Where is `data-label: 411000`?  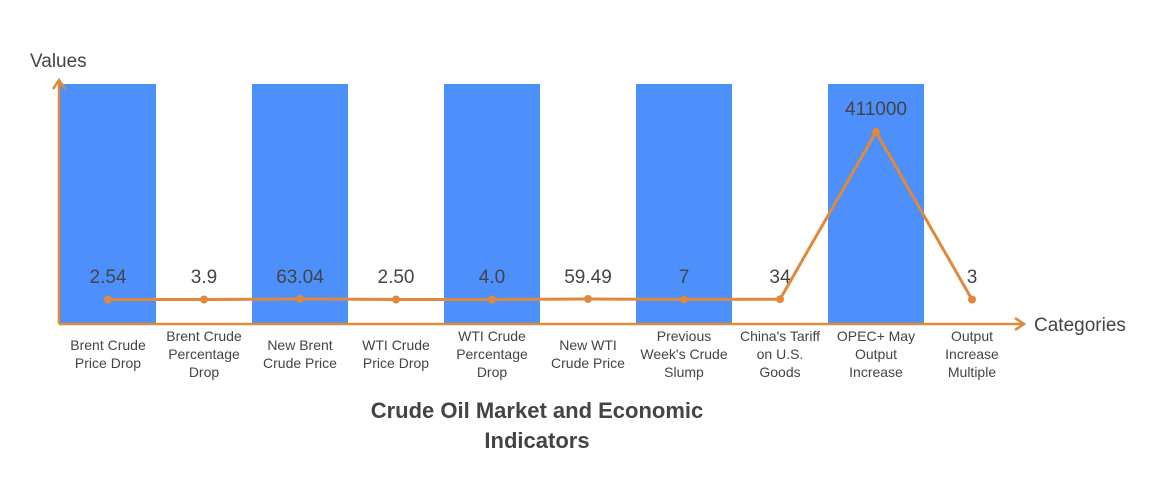
data-label: 411000 is located at coordinates (876, 109).